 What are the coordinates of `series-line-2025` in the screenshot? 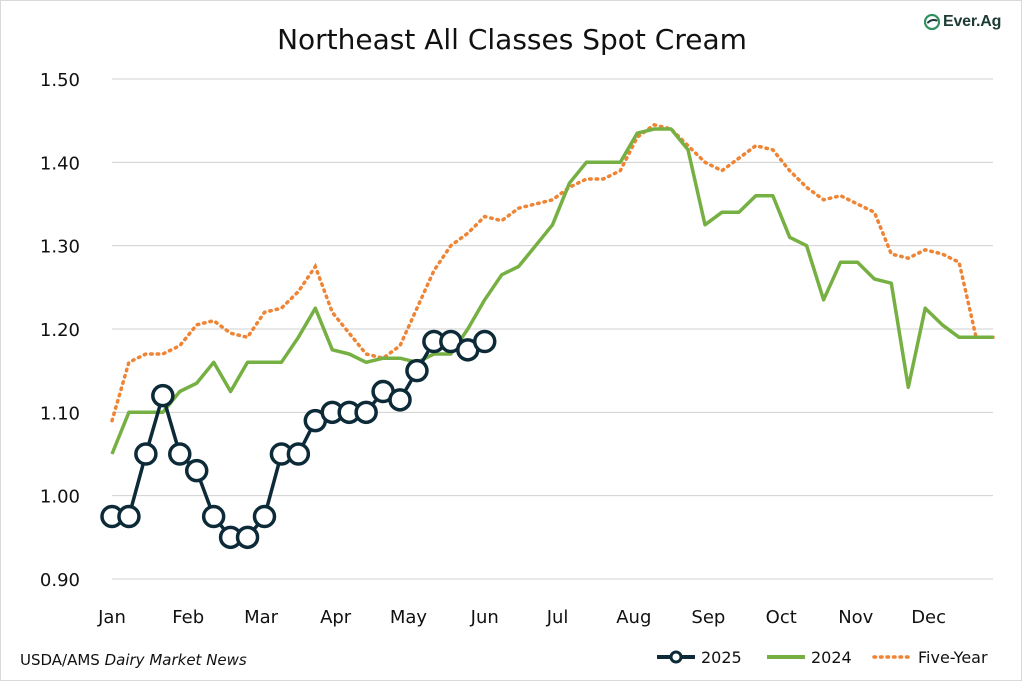 It's located at (299, 439).